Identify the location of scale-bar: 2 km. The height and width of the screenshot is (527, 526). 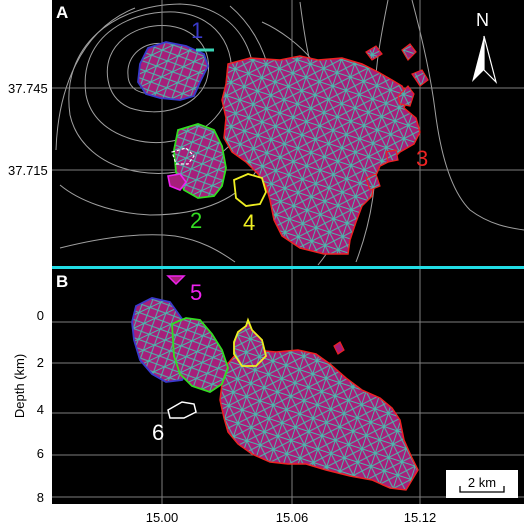
(482, 484).